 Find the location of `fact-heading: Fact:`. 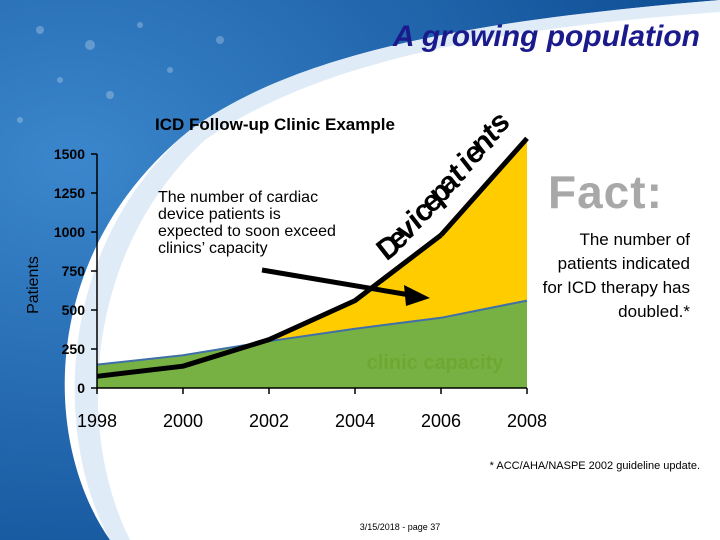

fact-heading: Fact: is located at coordinates (605, 192).